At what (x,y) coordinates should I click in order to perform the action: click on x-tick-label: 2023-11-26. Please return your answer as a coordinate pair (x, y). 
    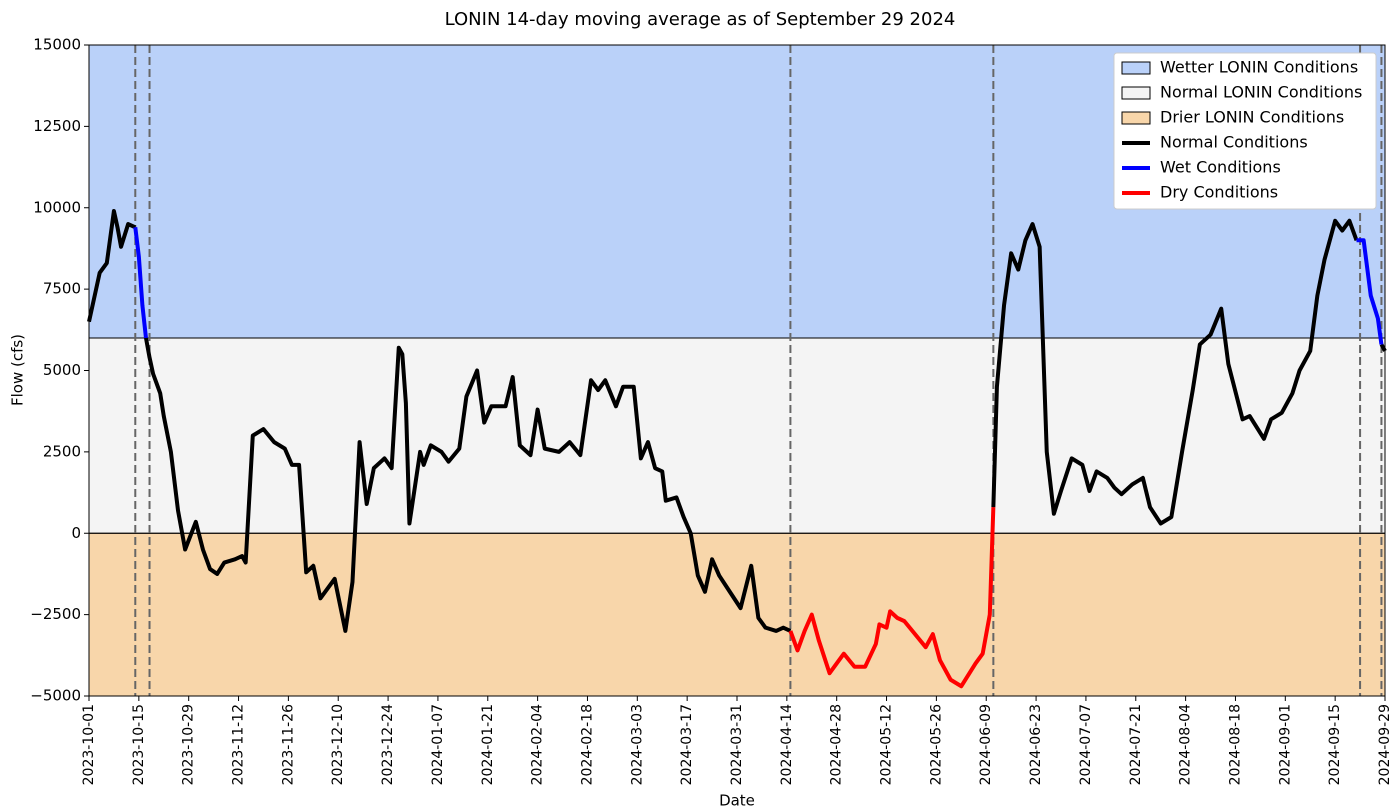
    Looking at the image, I should click on (288, 744).